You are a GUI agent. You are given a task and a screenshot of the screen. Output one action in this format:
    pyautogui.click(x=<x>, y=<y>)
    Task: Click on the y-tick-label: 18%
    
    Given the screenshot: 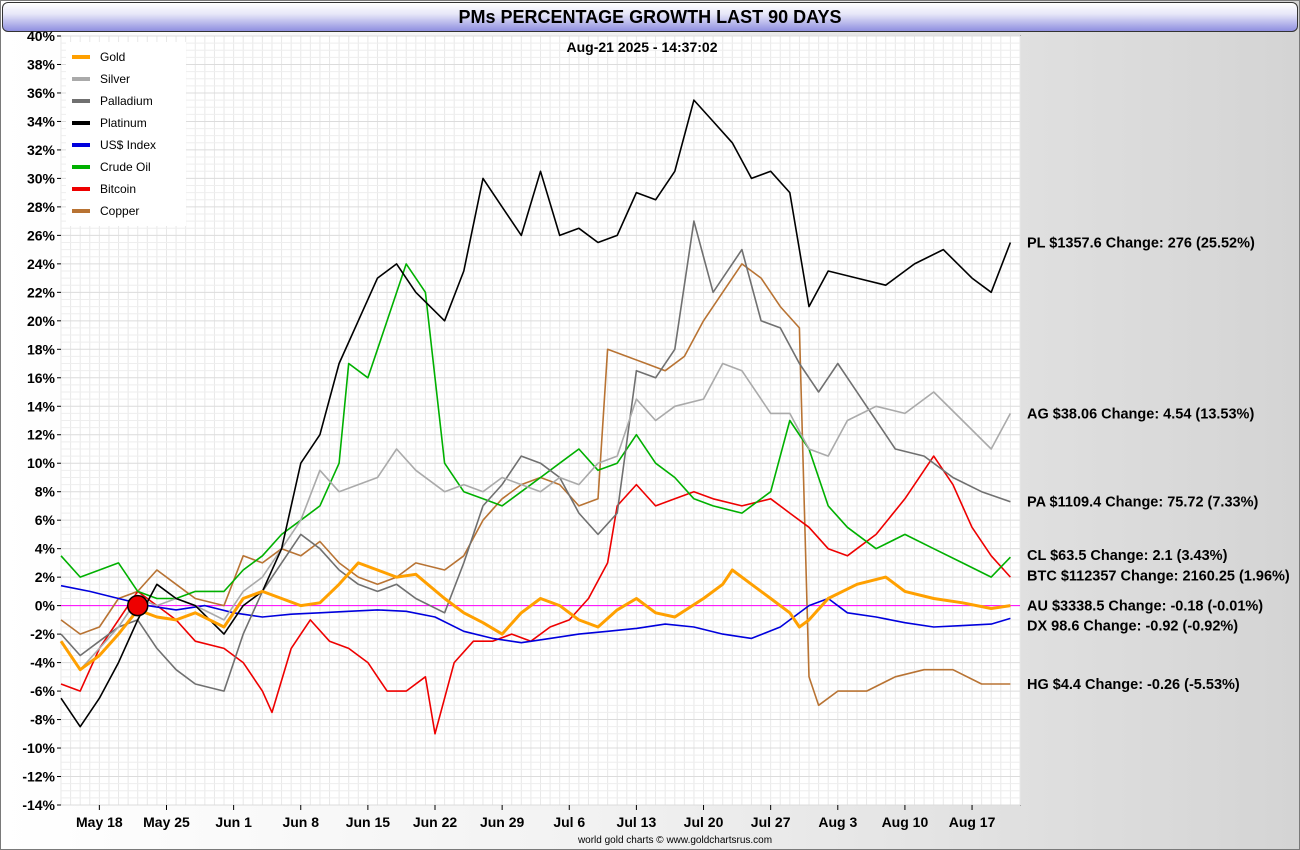 What is the action you would take?
    pyautogui.click(x=41, y=349)
    